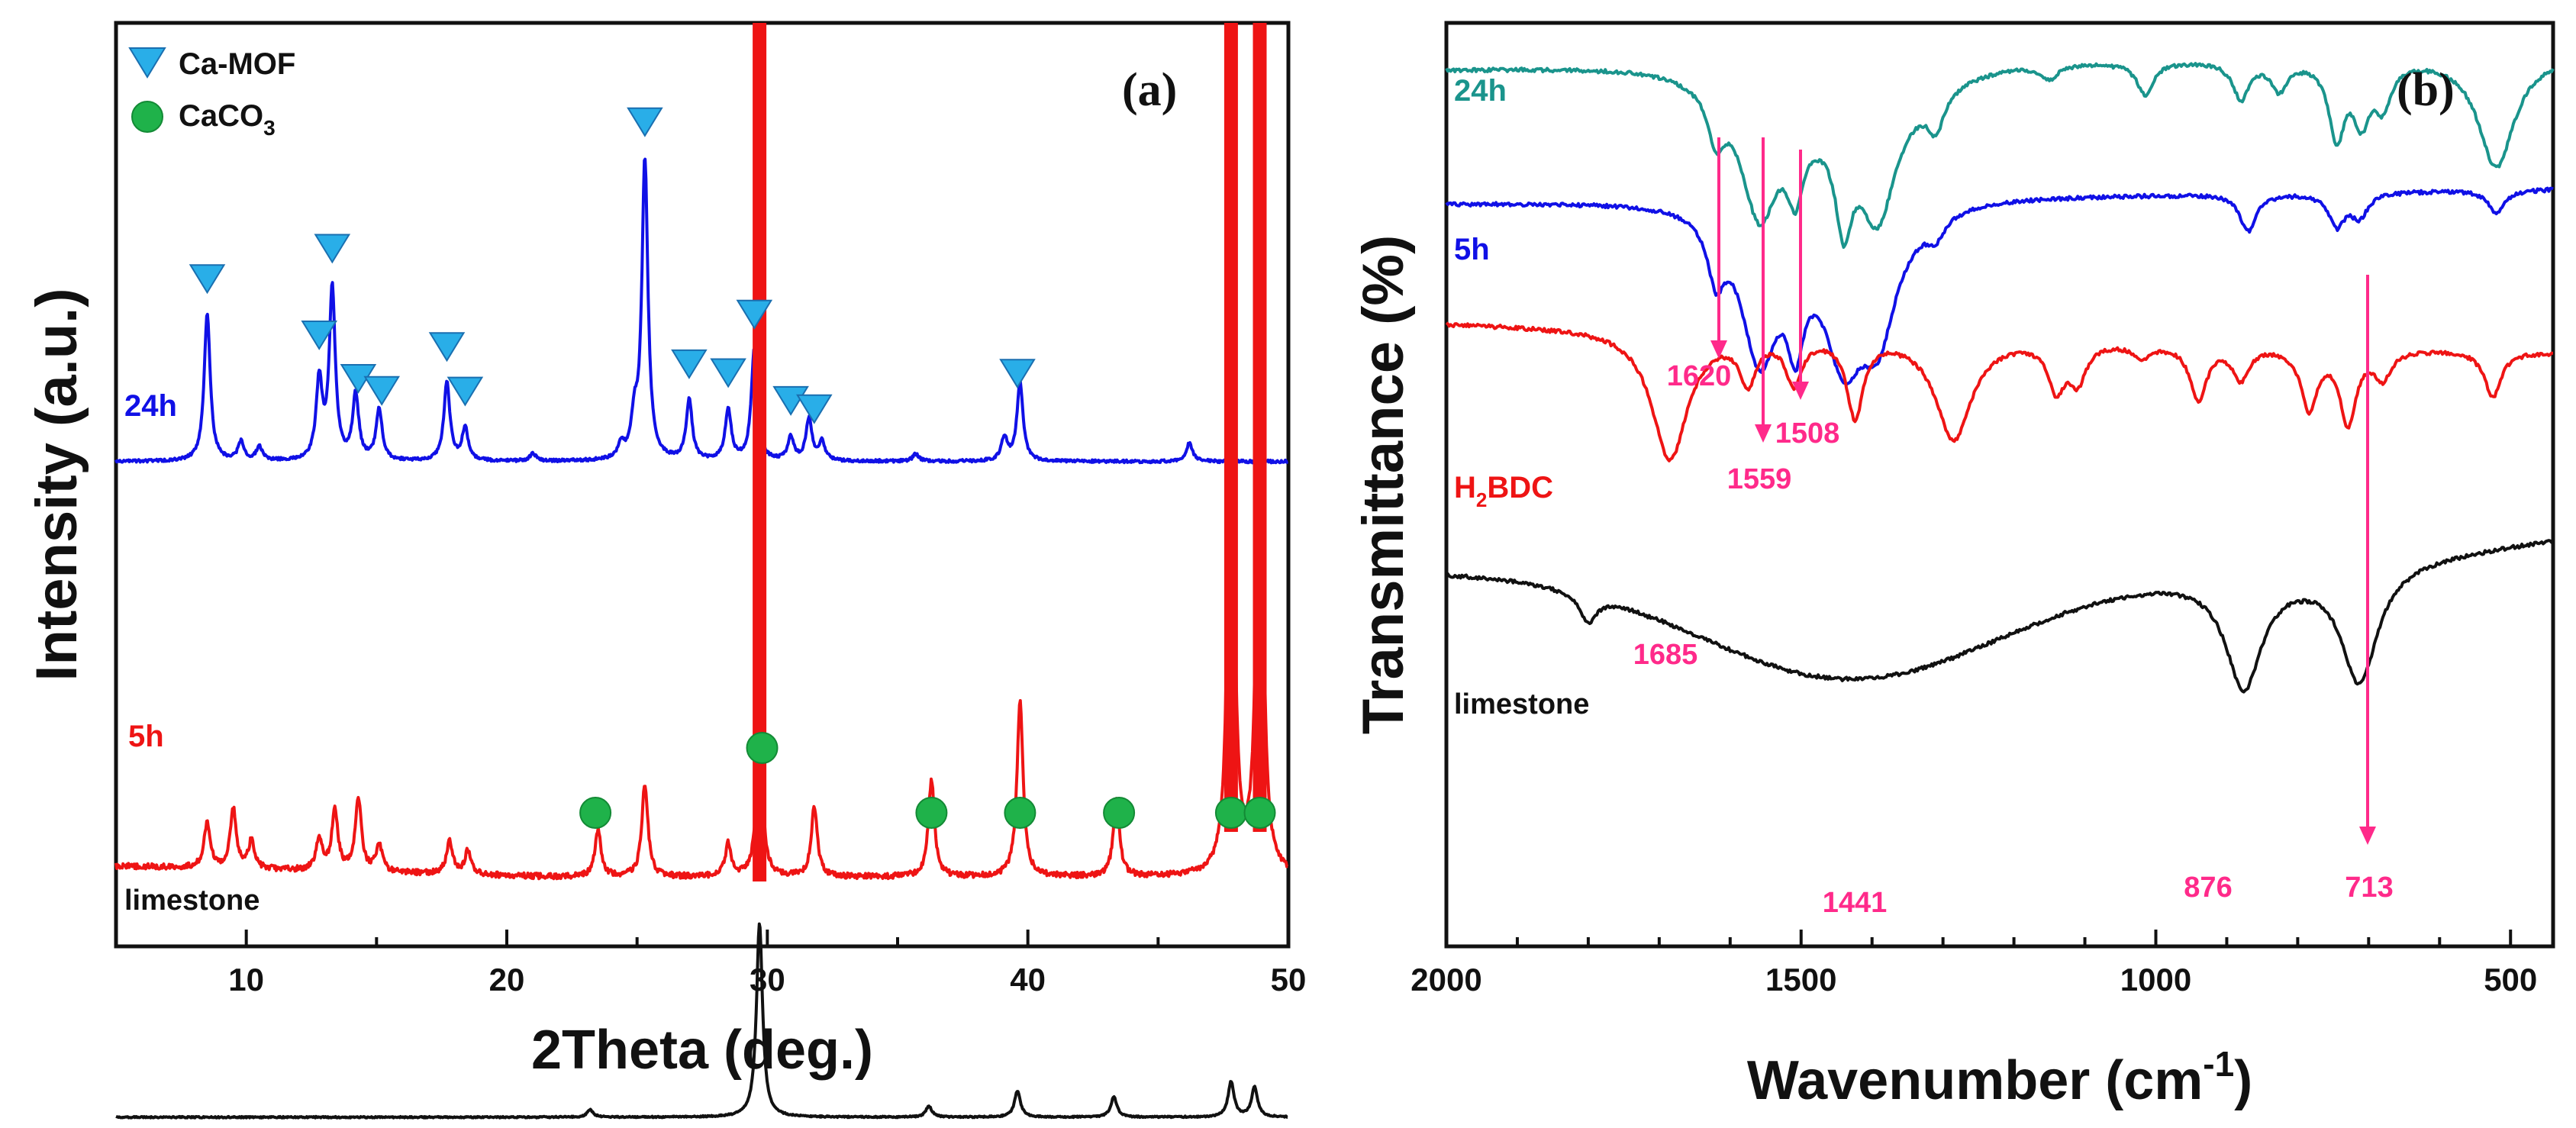 This screenshot has height=1128, width=2576. Describe the element at coordinates (701, 311) in the screenshot. I see `series-curve-24h` at that location.